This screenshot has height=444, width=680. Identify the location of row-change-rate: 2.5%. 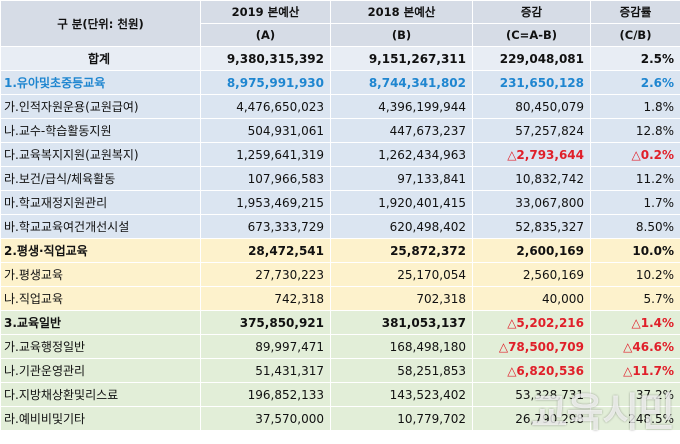
(635, 58).